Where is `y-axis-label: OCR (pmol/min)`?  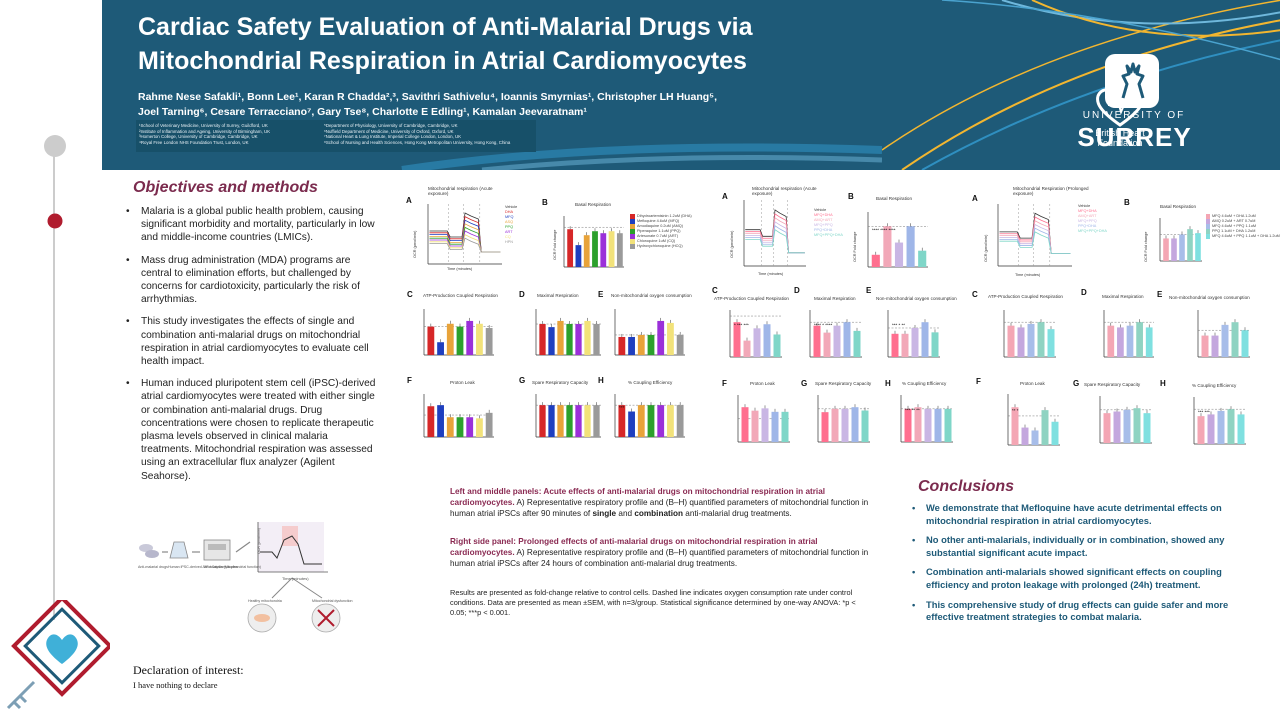
y-axis-label: OCR (pmol/min) is located at coordinates (732, 244).